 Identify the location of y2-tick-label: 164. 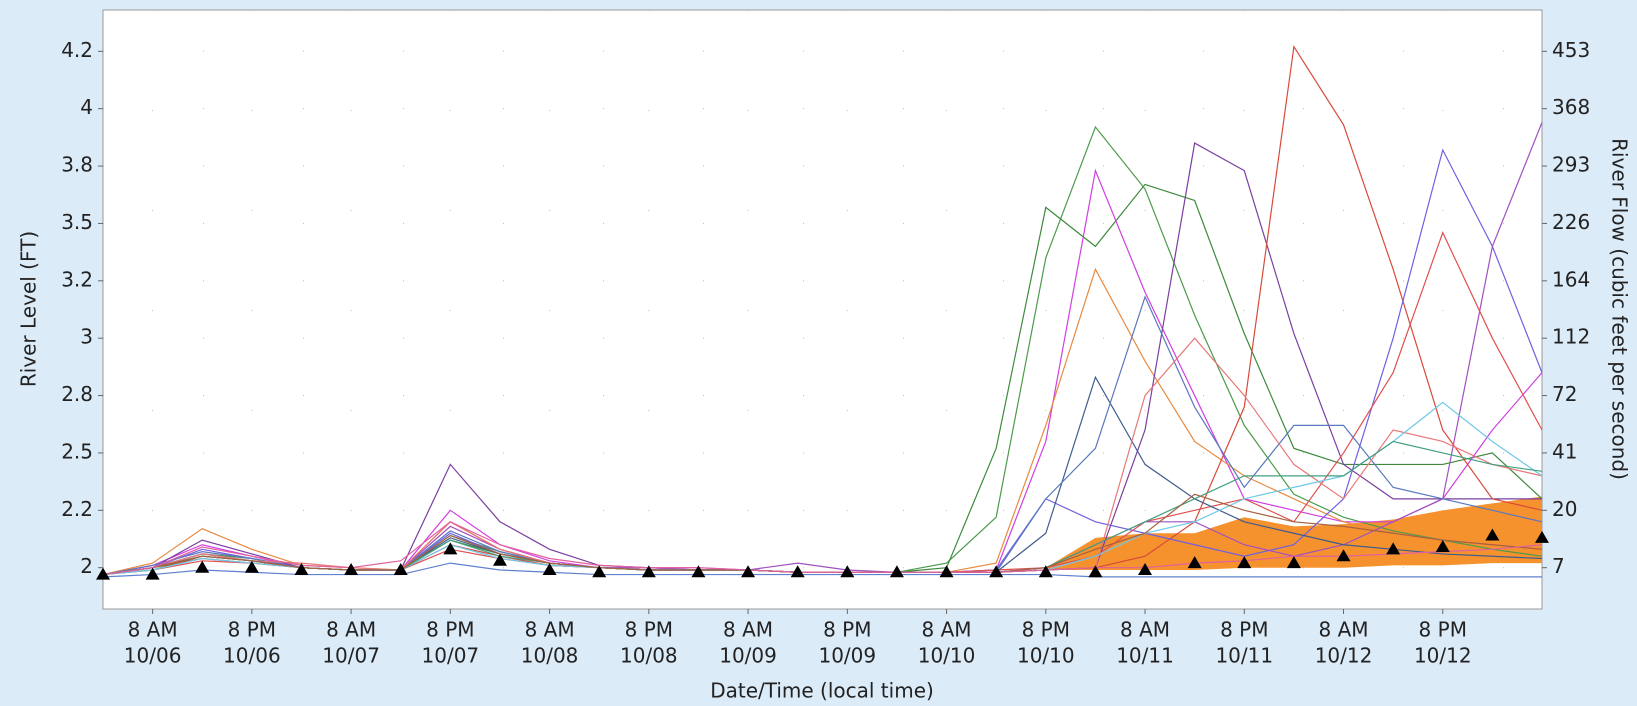
(1571, 279).